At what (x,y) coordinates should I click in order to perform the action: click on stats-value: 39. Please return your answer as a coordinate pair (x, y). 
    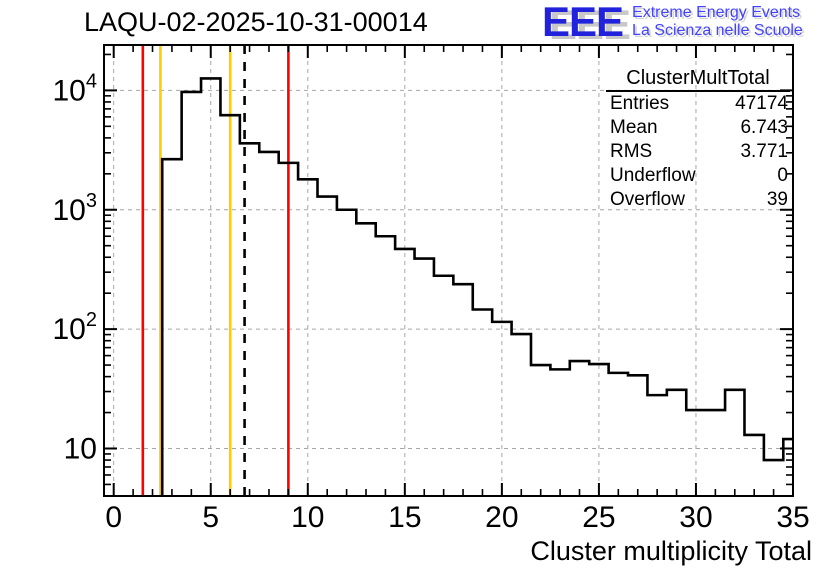
    Looking at the image, I should click on (777, 199).